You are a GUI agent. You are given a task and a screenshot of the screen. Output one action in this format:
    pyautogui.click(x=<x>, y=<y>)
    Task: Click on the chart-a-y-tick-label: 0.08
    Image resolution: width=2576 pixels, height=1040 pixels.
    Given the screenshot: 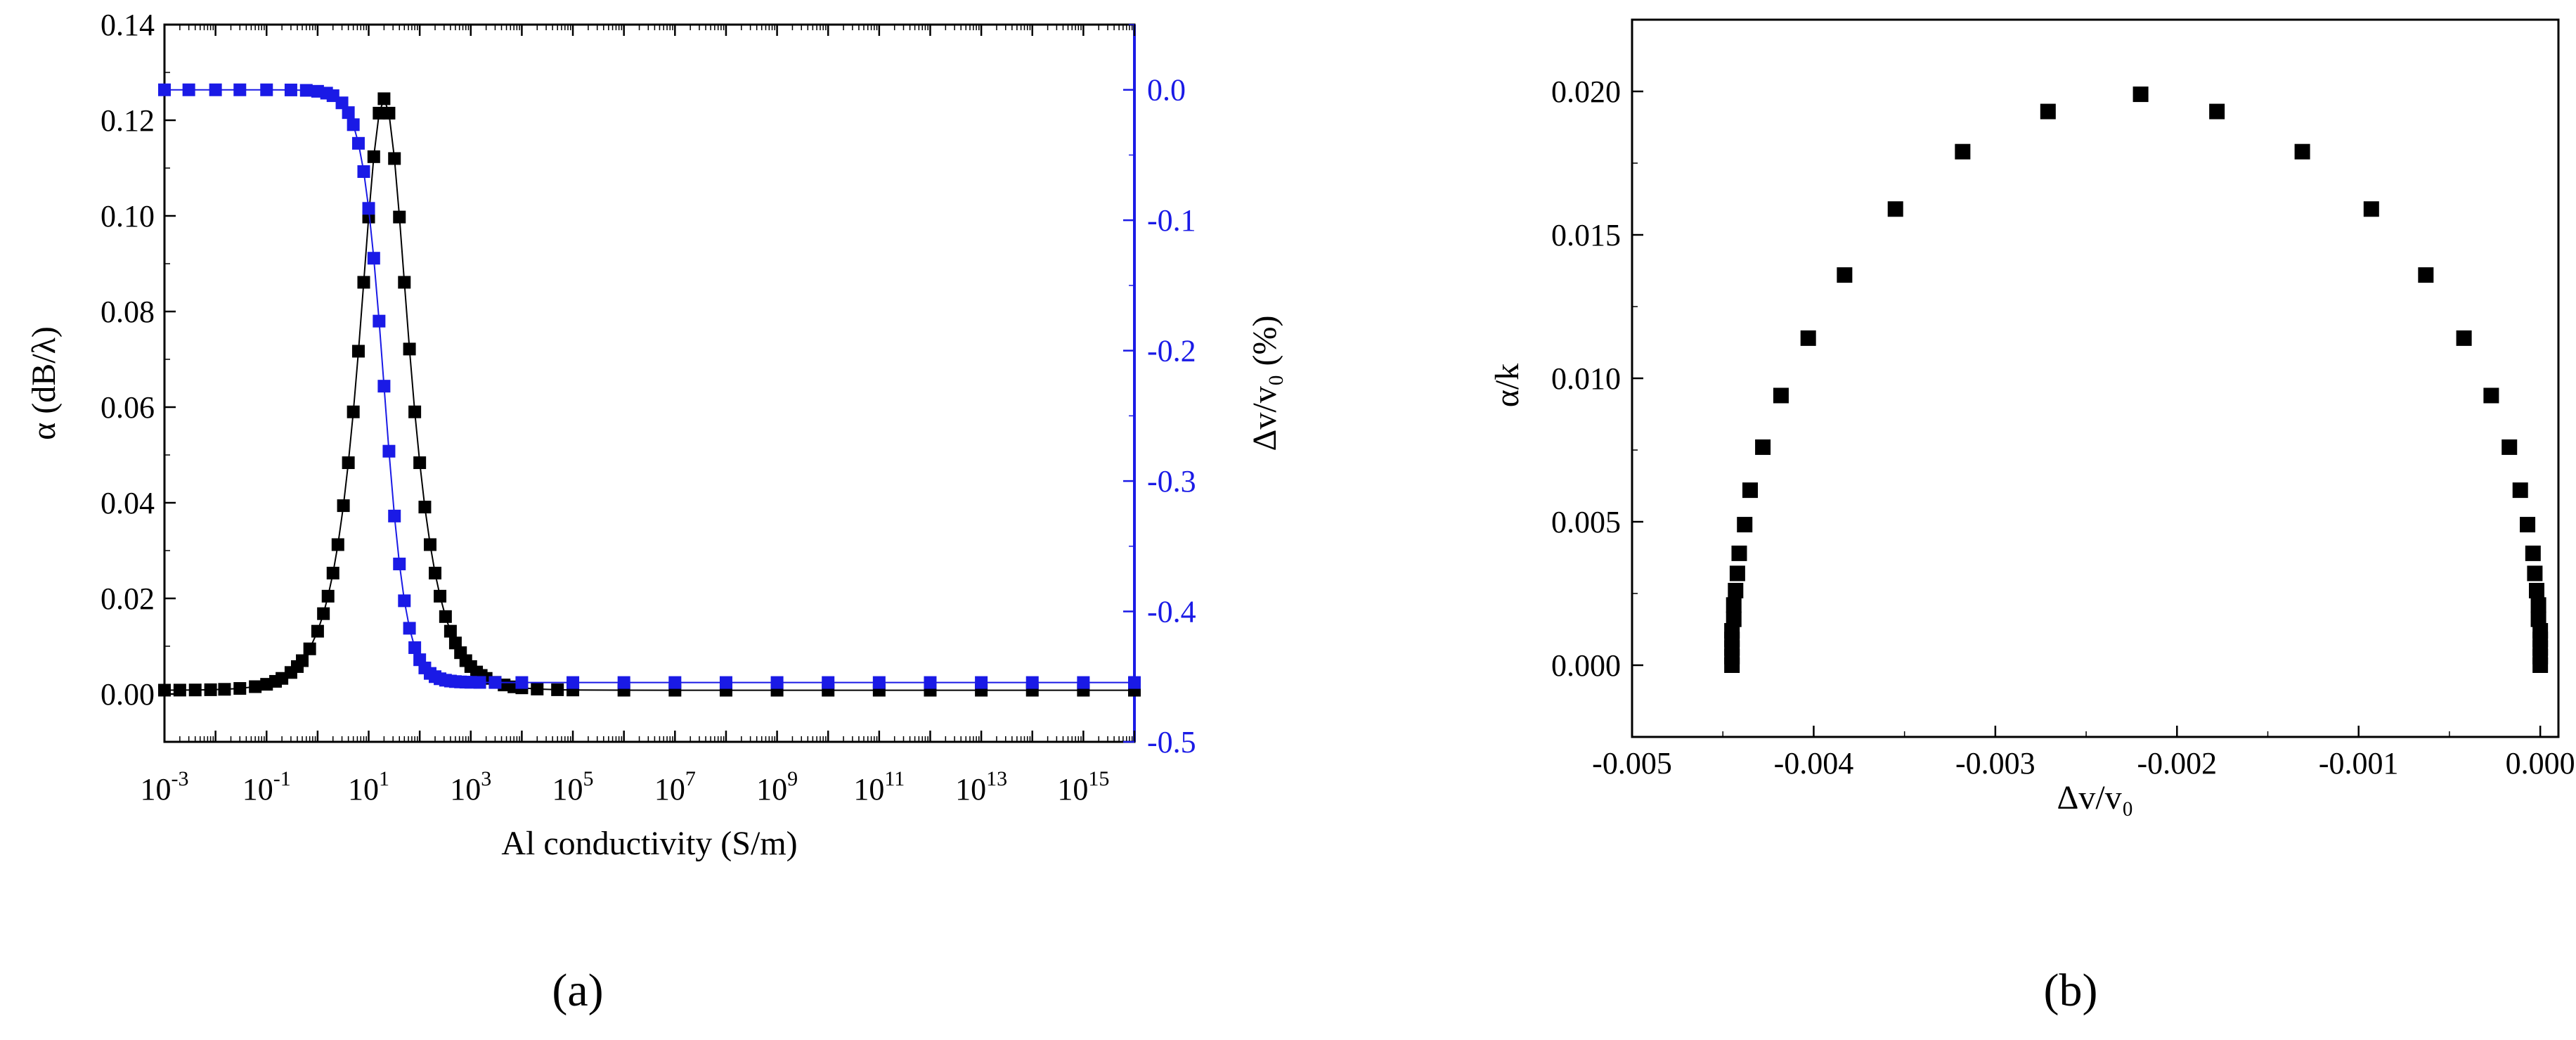 What is the action you would take?
    pyautogui.click(x=128, y=312)
    